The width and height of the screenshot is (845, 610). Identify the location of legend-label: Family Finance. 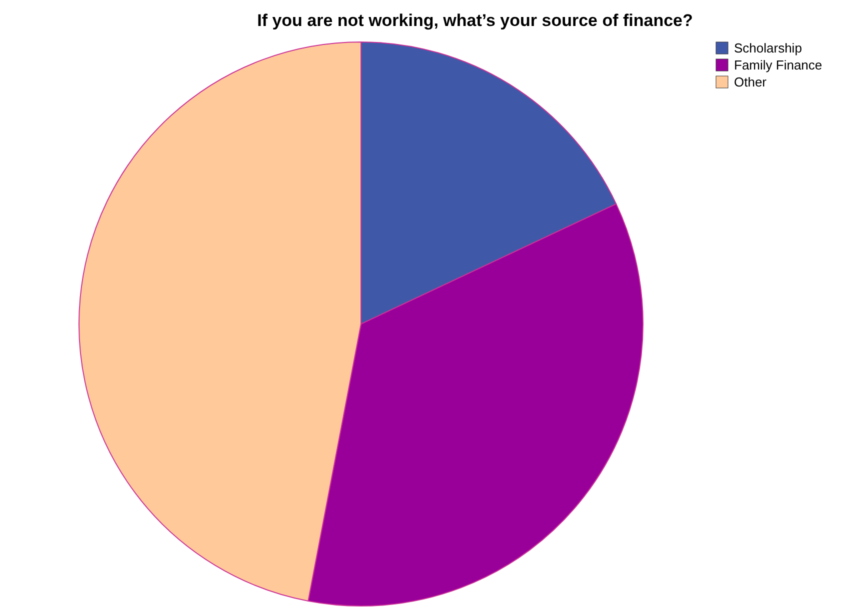
(778, 65).